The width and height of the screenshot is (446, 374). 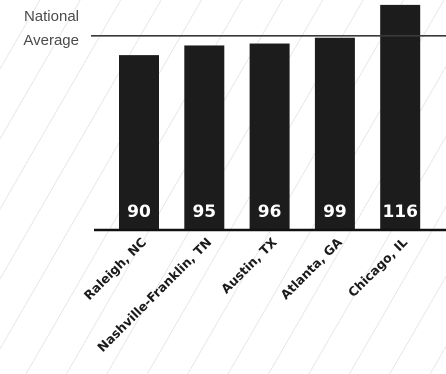 I want to click on bar-value-label: 90, so click(x=139, y=212).